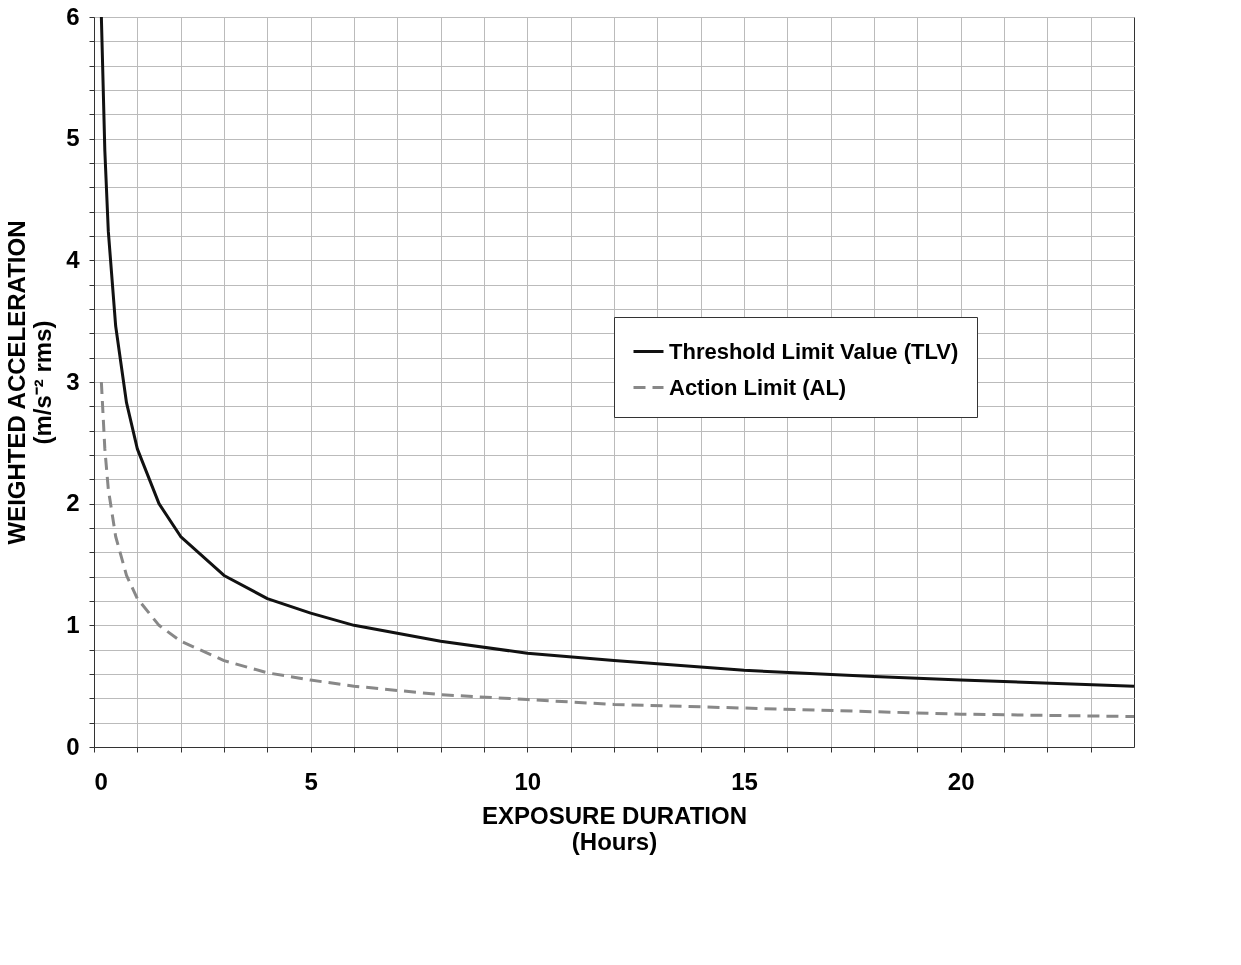  Describe the element at coordinates (73, 624) in the screenshot. I see `y-tick-label: 1` at that location.